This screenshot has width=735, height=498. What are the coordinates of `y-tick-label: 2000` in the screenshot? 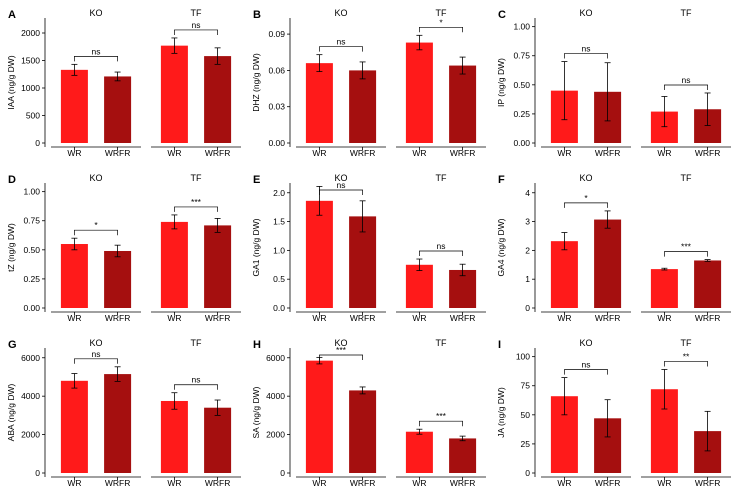 It's located at (30, 435).